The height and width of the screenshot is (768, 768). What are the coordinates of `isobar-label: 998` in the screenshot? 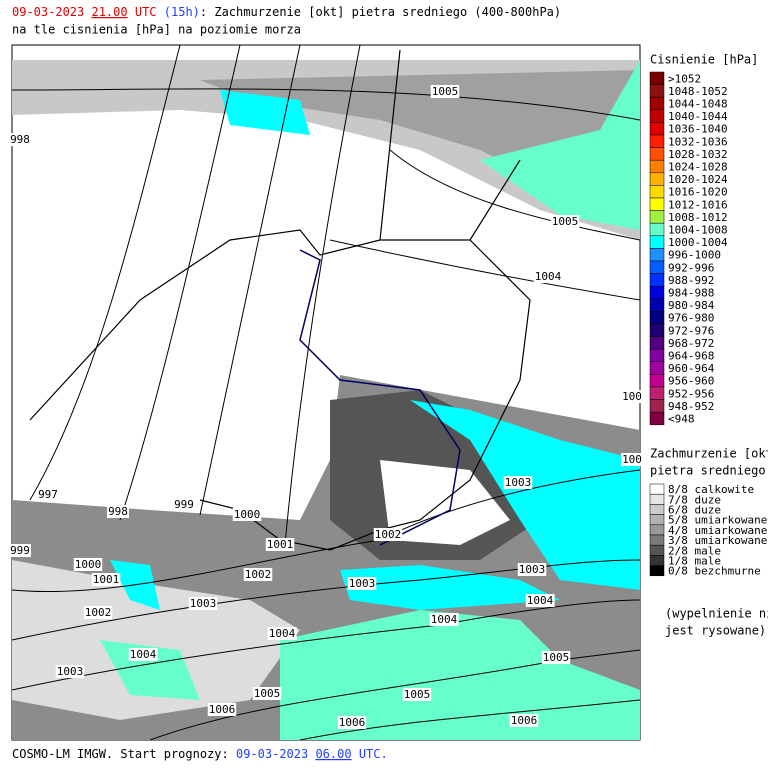 It's located at (118, 511).